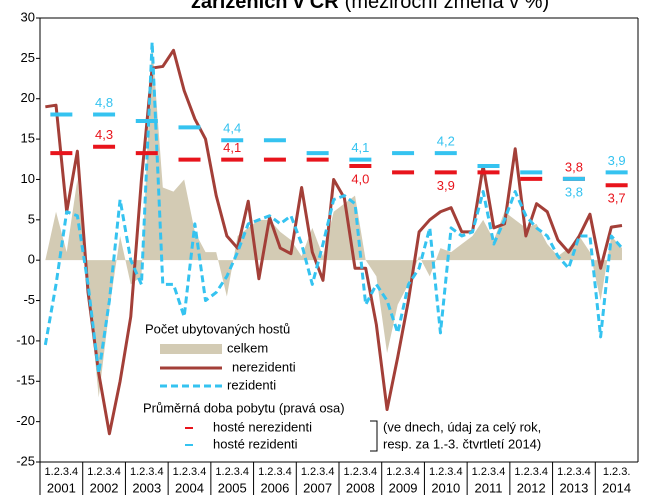  What do you see at coordinates (264, 366) in the screenshot?
I see `legend-label: nerezidenti` at bounding box center [264, 366].